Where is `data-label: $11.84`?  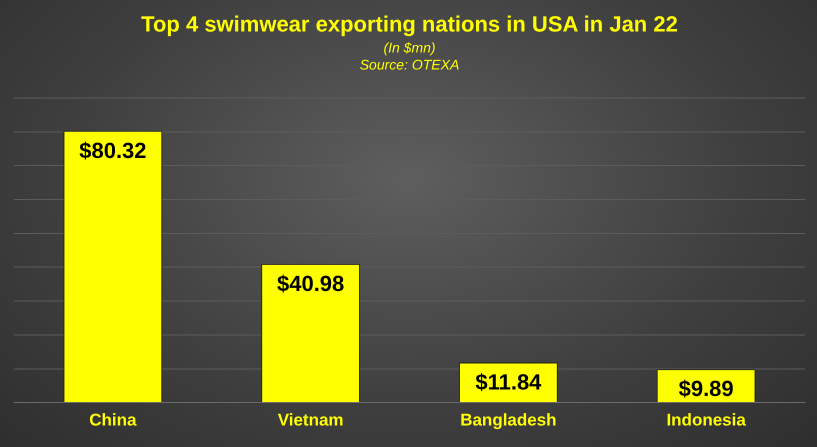
data-label: $11.84 is located at coordinates (508, 382).